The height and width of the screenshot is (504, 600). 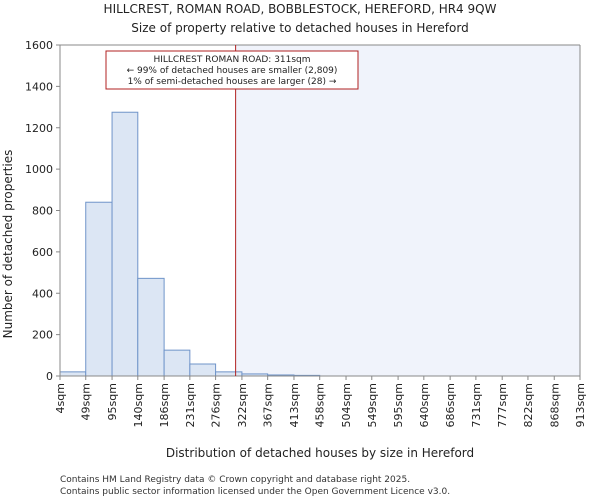 I want to click on bar-95sqm, so click(x=125, y=244).